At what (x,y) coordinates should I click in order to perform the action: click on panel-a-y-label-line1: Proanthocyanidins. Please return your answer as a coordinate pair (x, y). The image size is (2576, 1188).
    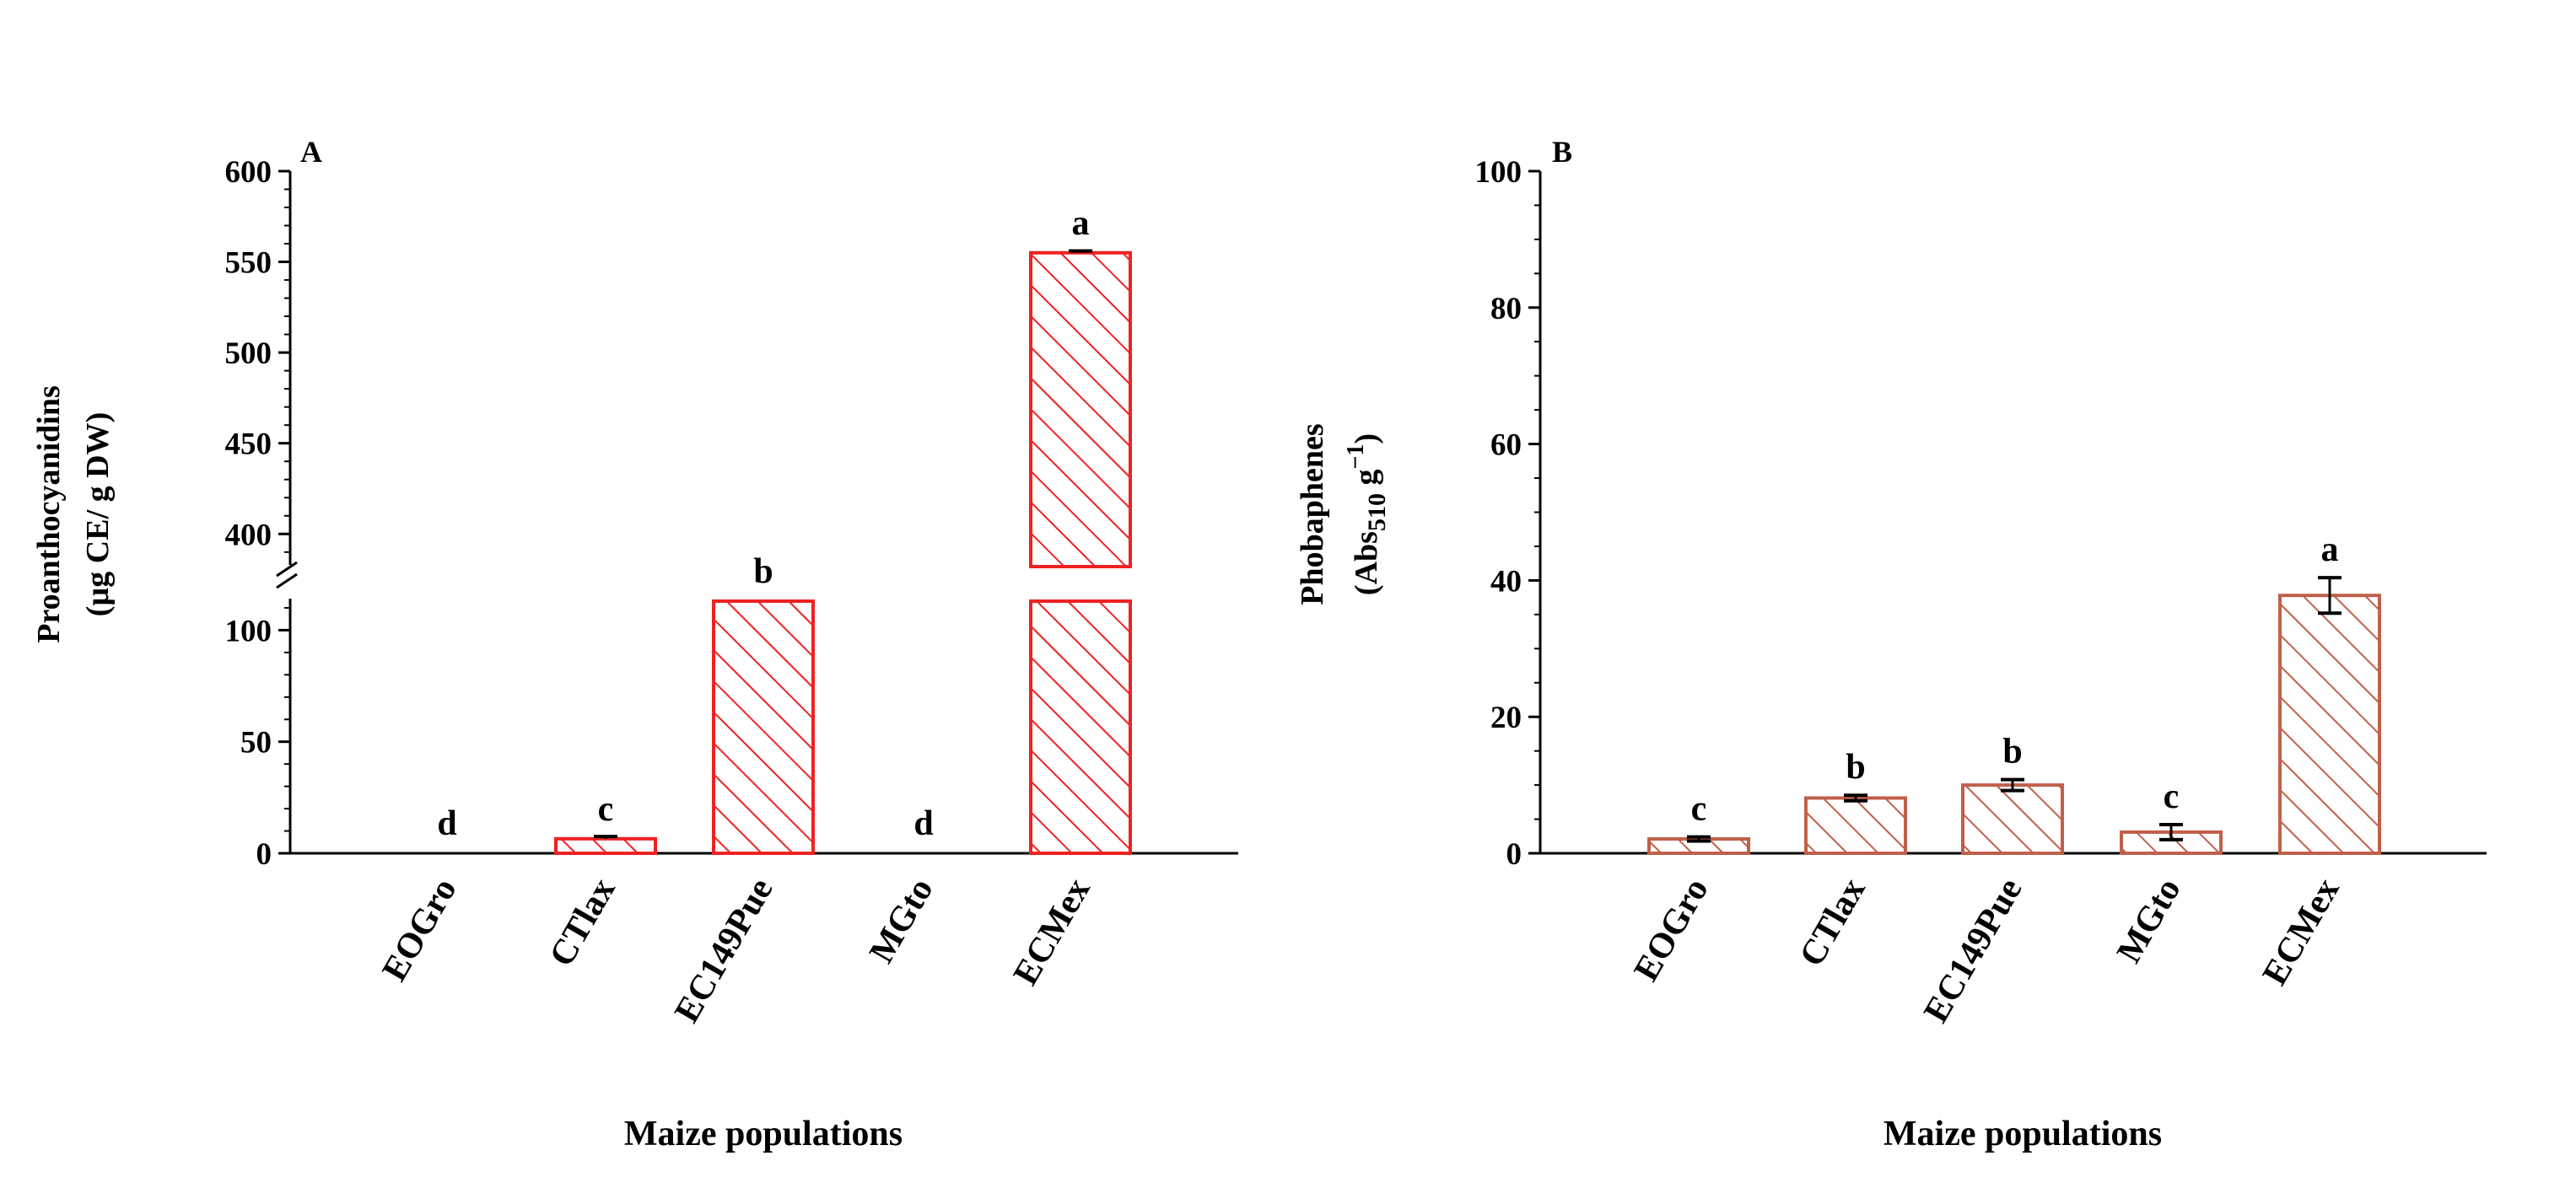
    Looking at the image, I should click on (49, 513).